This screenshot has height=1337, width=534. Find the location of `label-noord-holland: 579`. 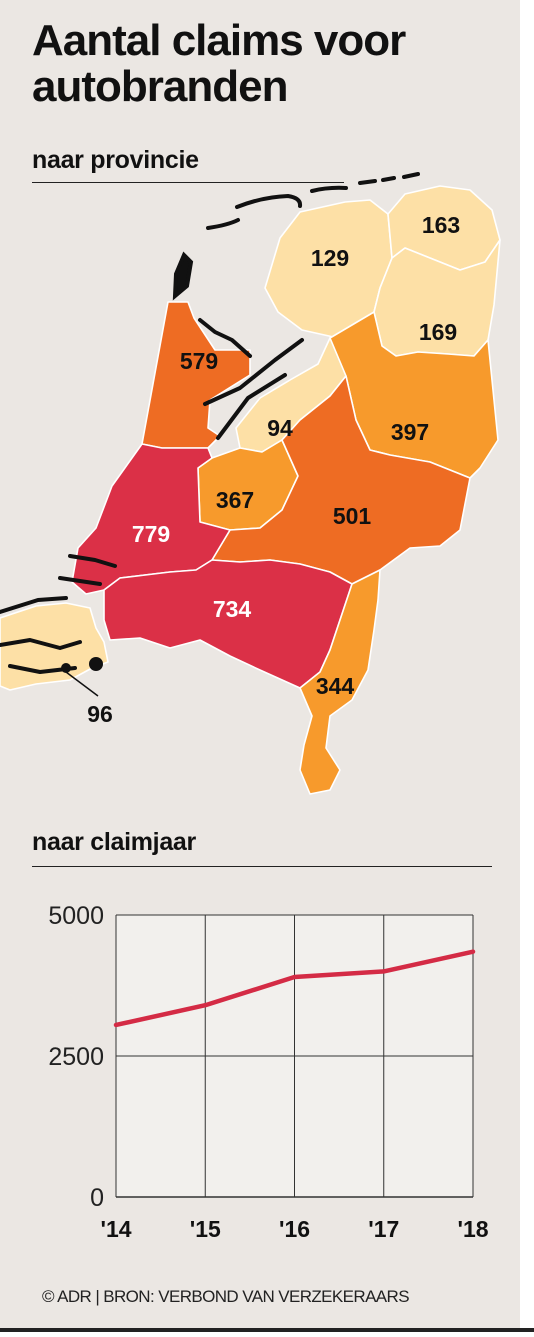

label-noord-holland: 579 is located at coordinates (199, 361).